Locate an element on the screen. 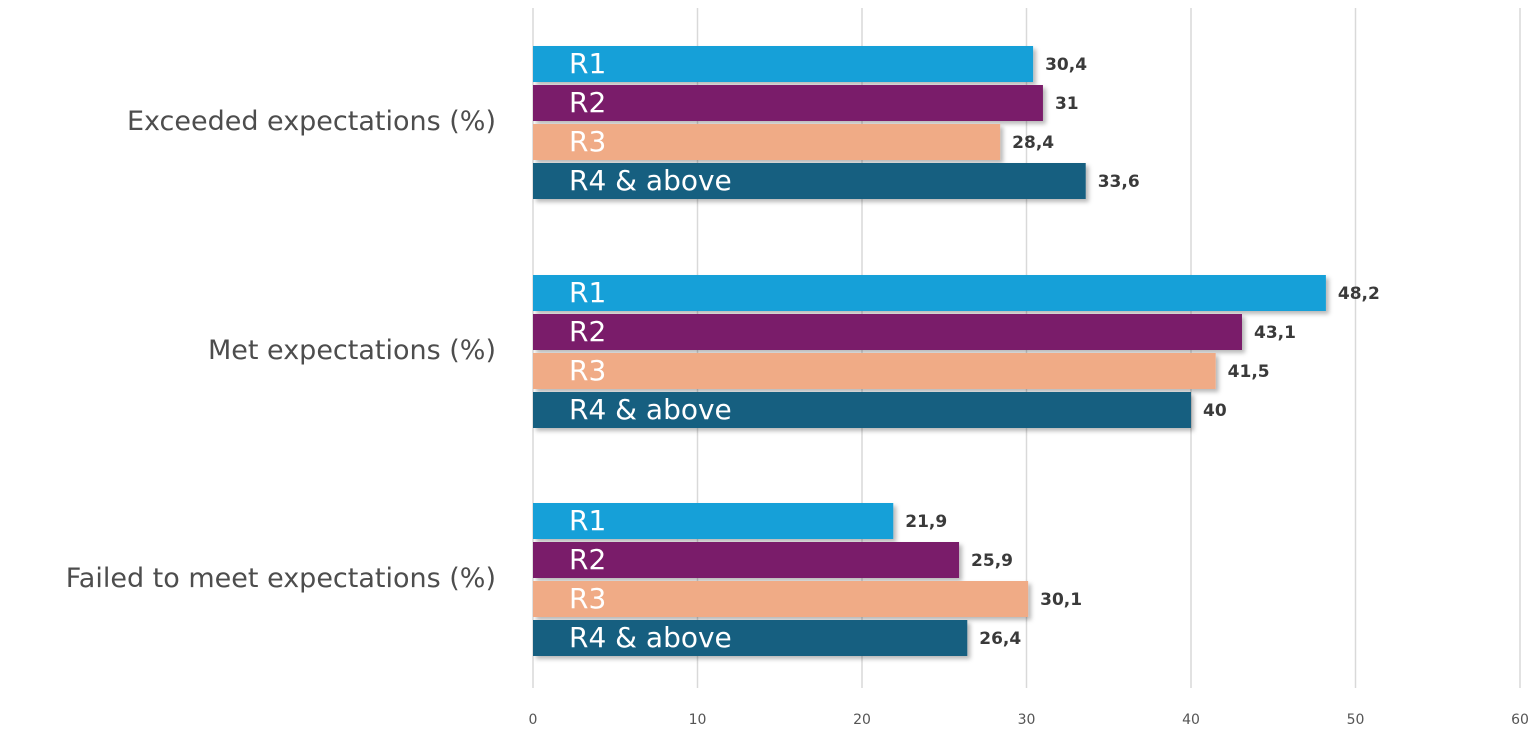 The height and width of the screenshot is (731, 1530). data-label: 33,6 is located at coordinates (1119, 182).